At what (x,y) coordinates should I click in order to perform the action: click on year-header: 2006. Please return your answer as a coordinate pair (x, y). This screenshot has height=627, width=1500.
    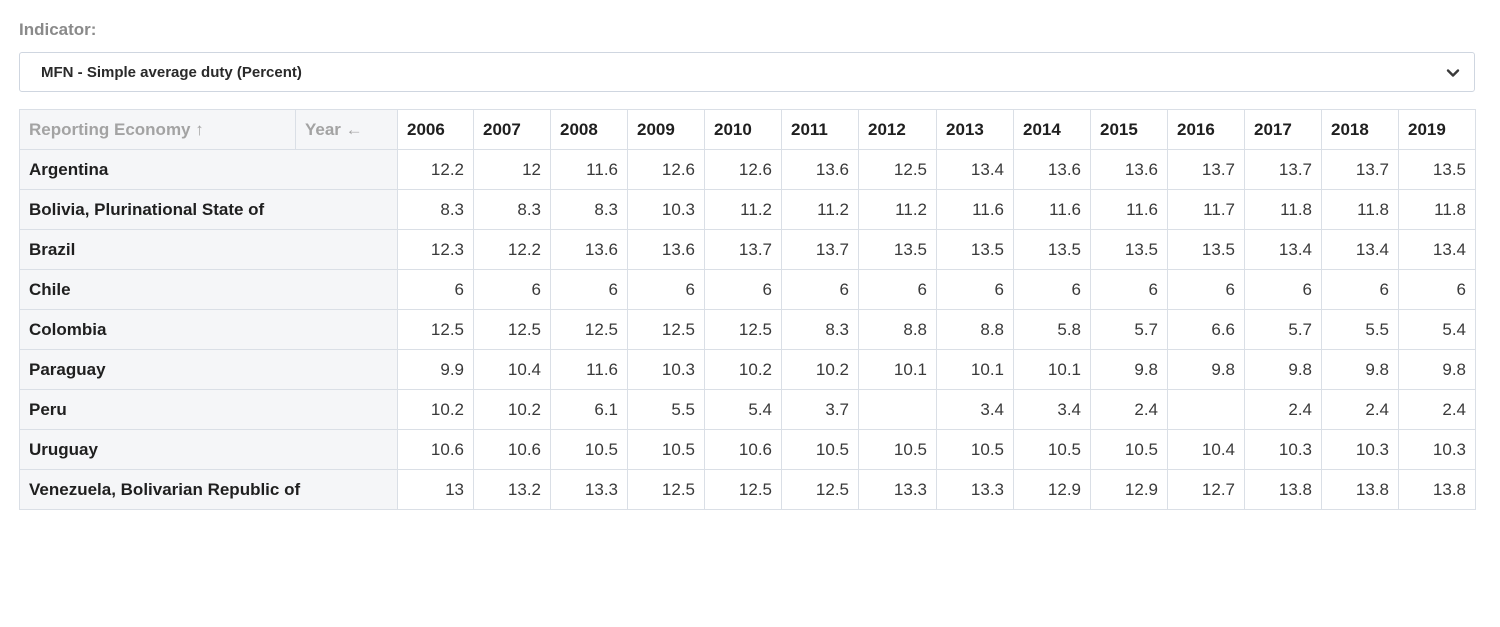
    Looking at the image, I should click on (435, 129).